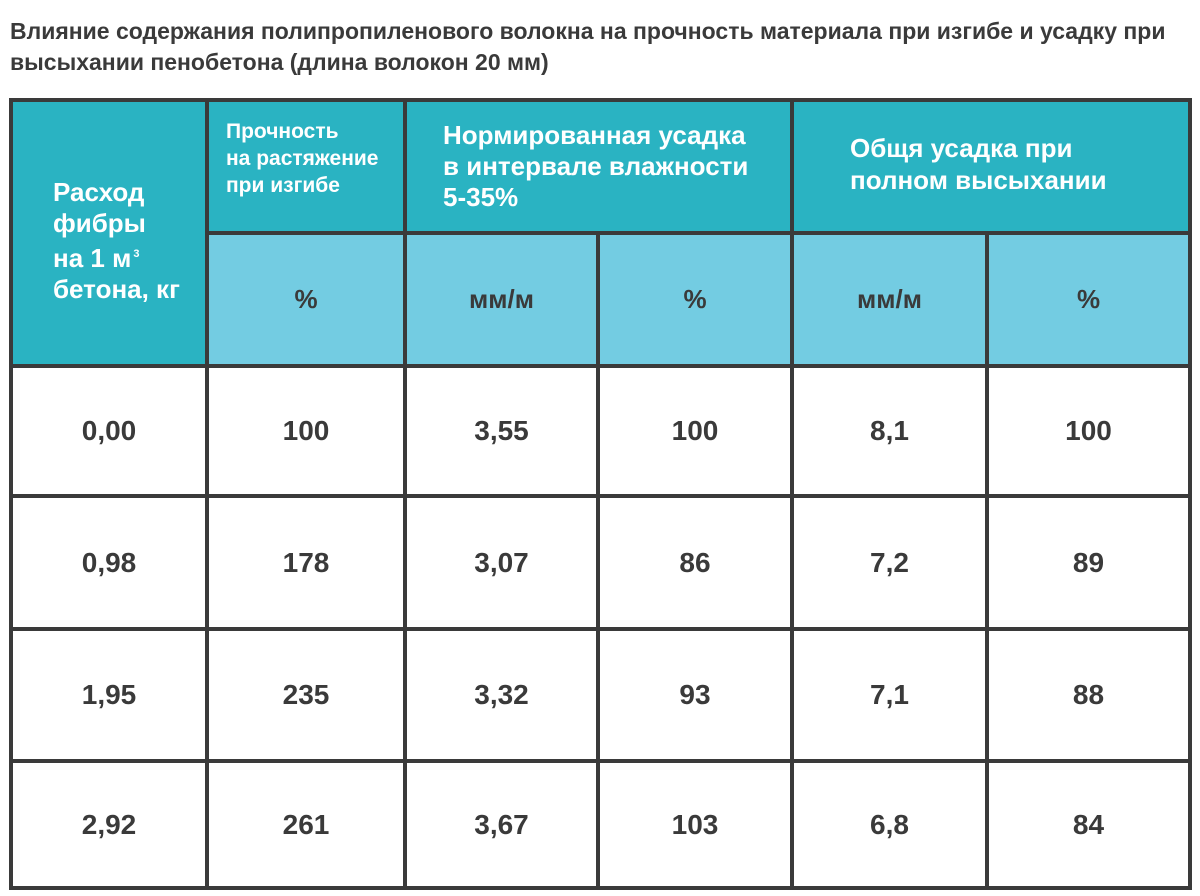 This screenshot has height=896, width=1200. Describe the element at coordinates (109, 824) in the screenshot. I see `table-cell: 2,92` at that location.